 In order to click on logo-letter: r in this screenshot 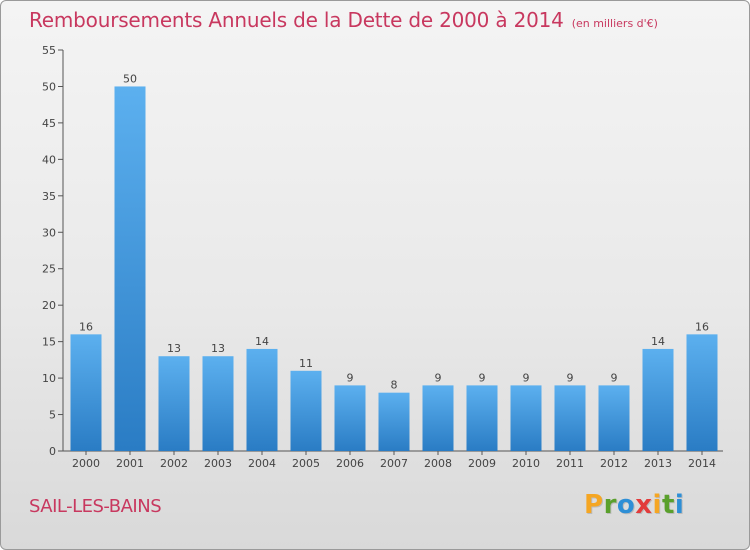, I will do `click(610, 505)`.